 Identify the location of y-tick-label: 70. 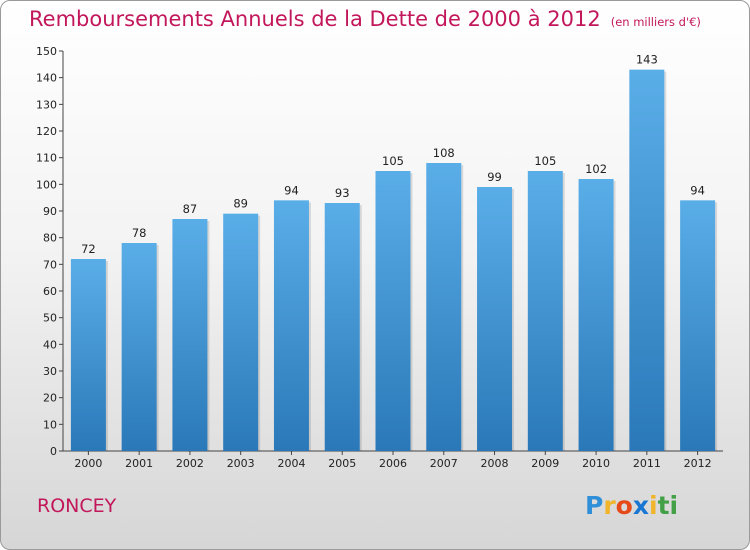
(50, 264).